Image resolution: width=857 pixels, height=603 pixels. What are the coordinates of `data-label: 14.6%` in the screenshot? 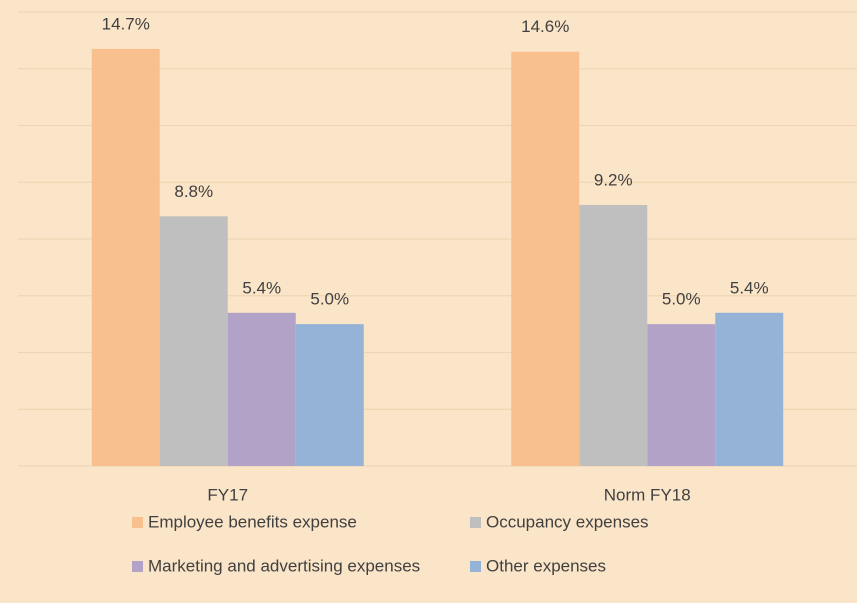 It's located at (545, 26).